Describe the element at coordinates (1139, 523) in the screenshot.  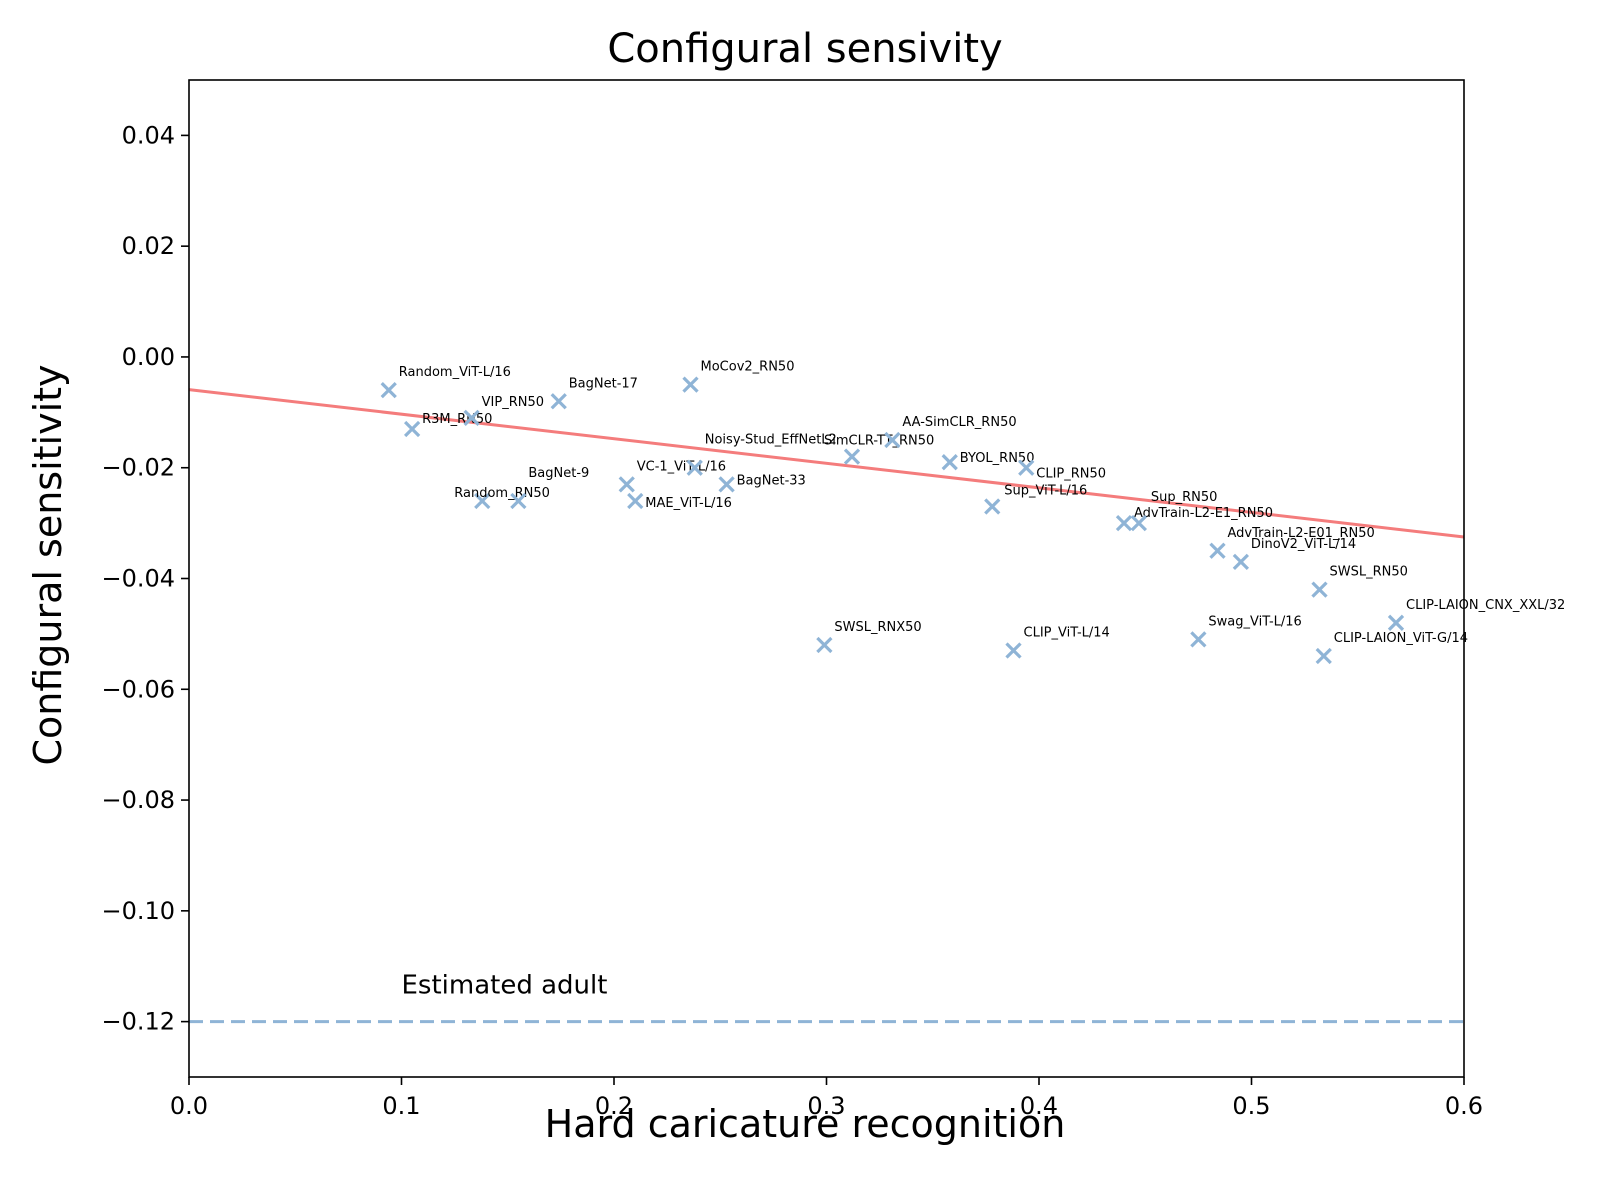
I see `point-marker-sup-rn50` at that location.